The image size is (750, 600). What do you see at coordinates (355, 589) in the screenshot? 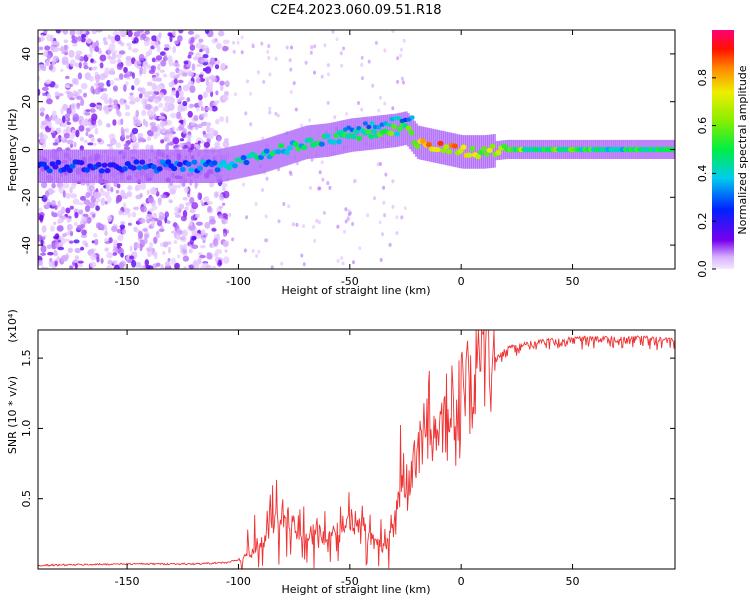
I see `snr-x-axis-label: Height of straight line (km)` at bounding box center [355, 589].